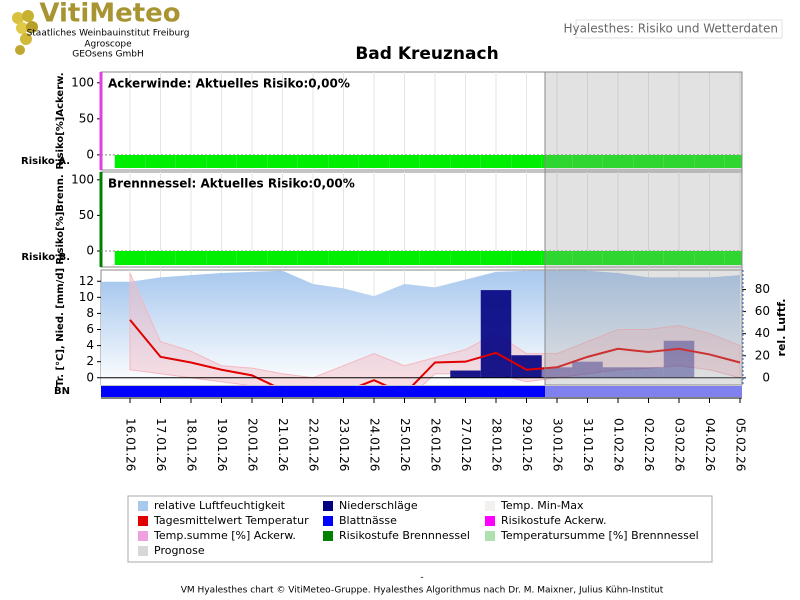 This screenshot has width=800, height=600. Describe the element at coordinates (375, 444) in the screenshot. I see `x-tick-label: 24.01.26` at that location.